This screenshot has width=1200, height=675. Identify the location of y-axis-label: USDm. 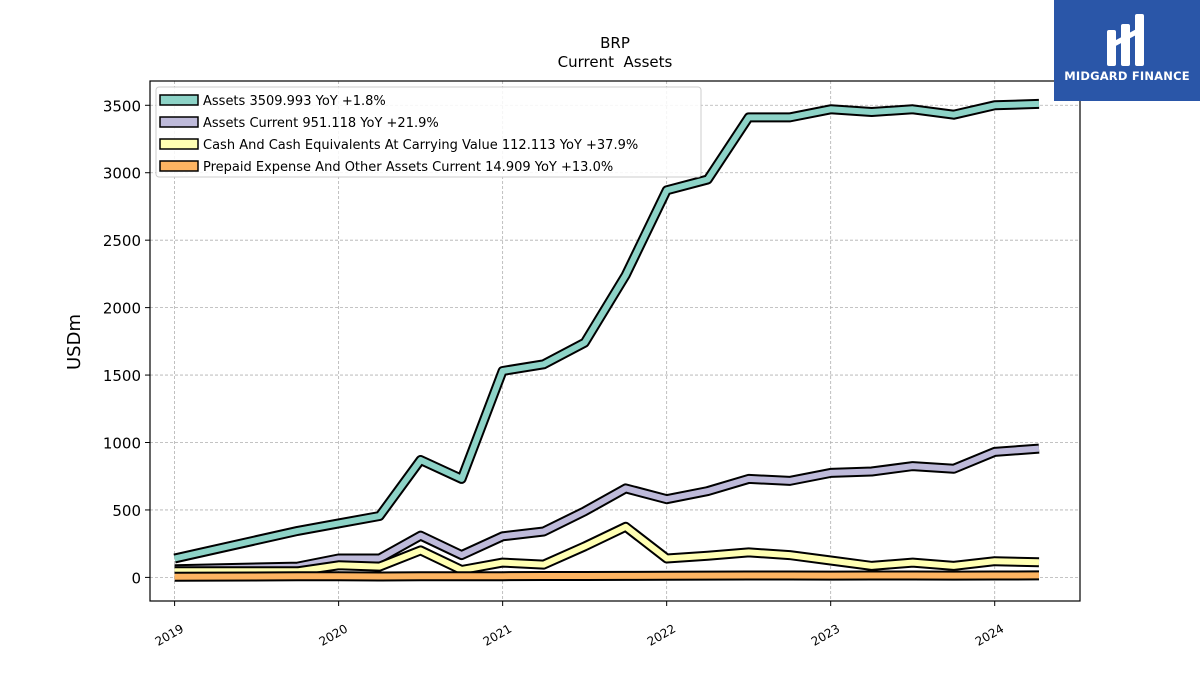
(74, 342).